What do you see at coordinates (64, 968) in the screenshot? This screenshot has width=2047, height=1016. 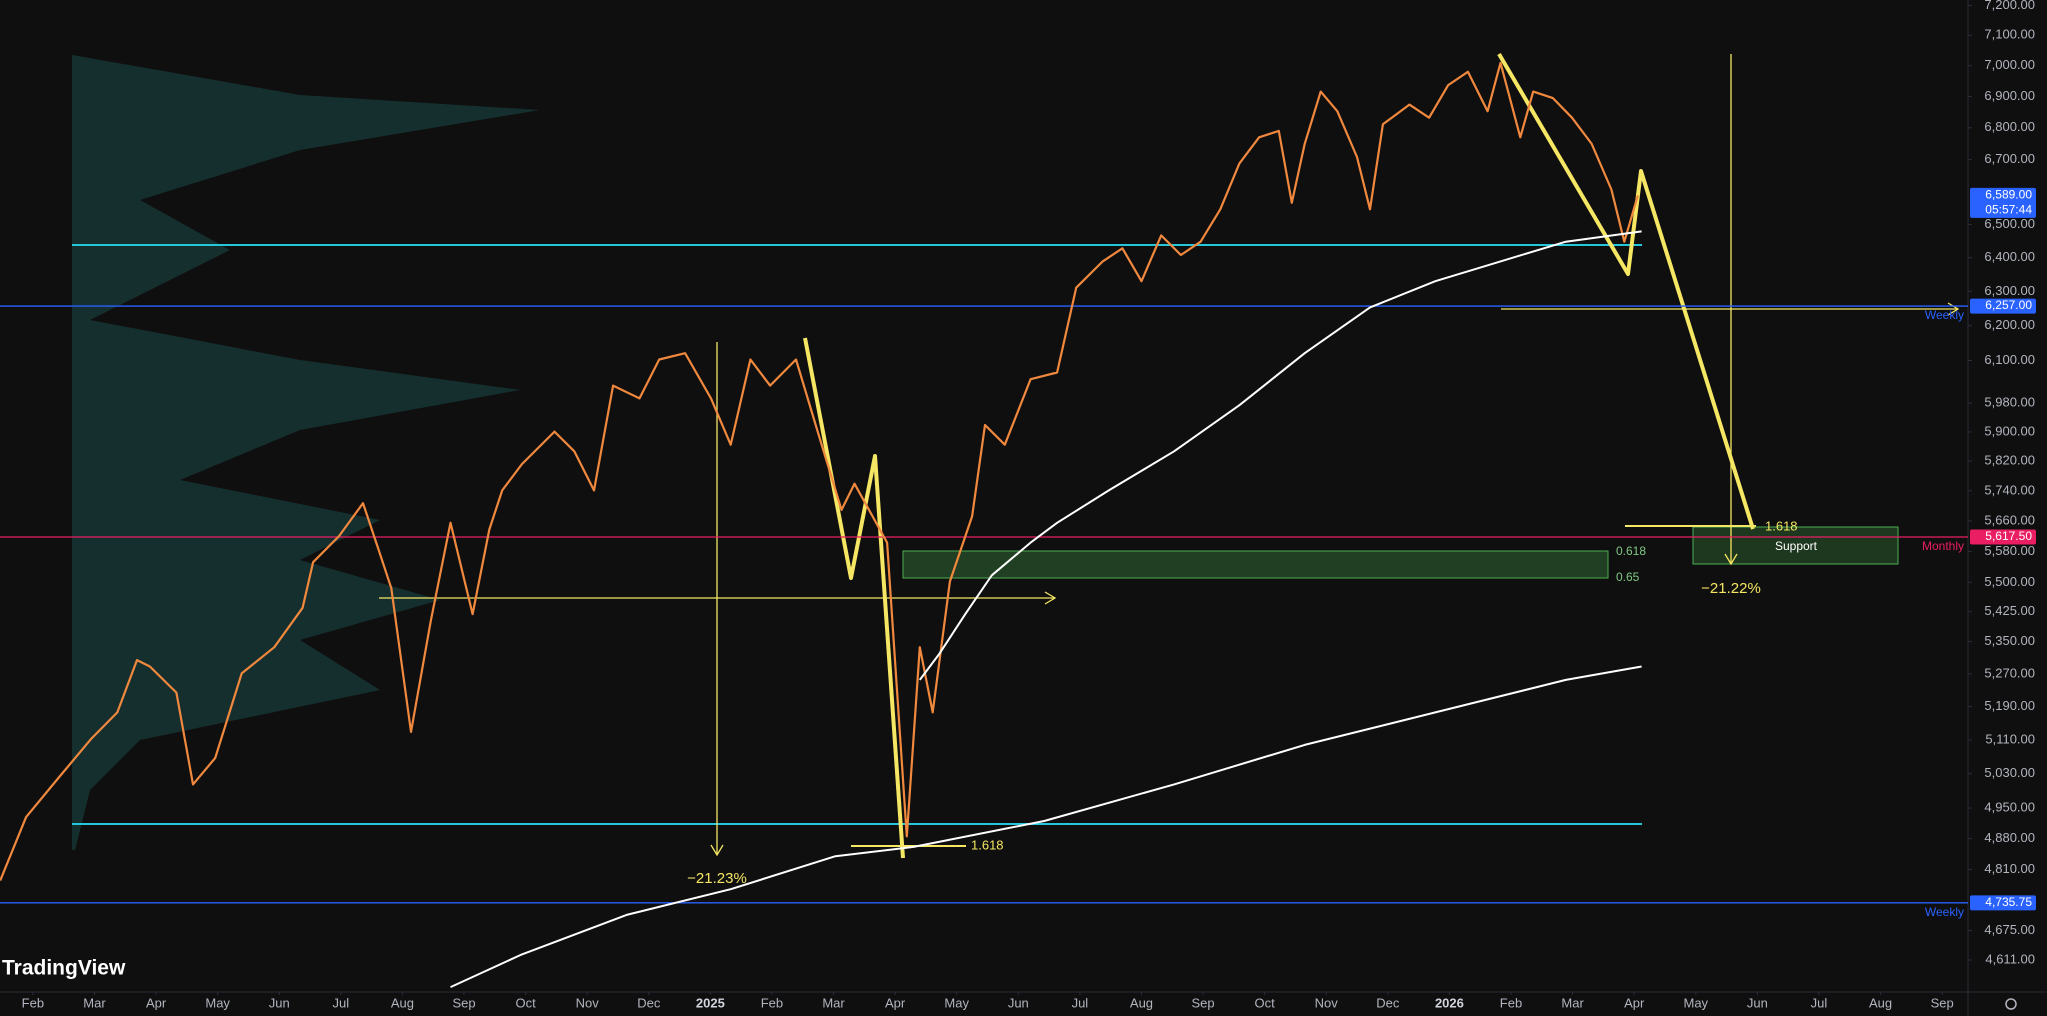 I see `watermark: TradingView` at bounding box center [64, 968].